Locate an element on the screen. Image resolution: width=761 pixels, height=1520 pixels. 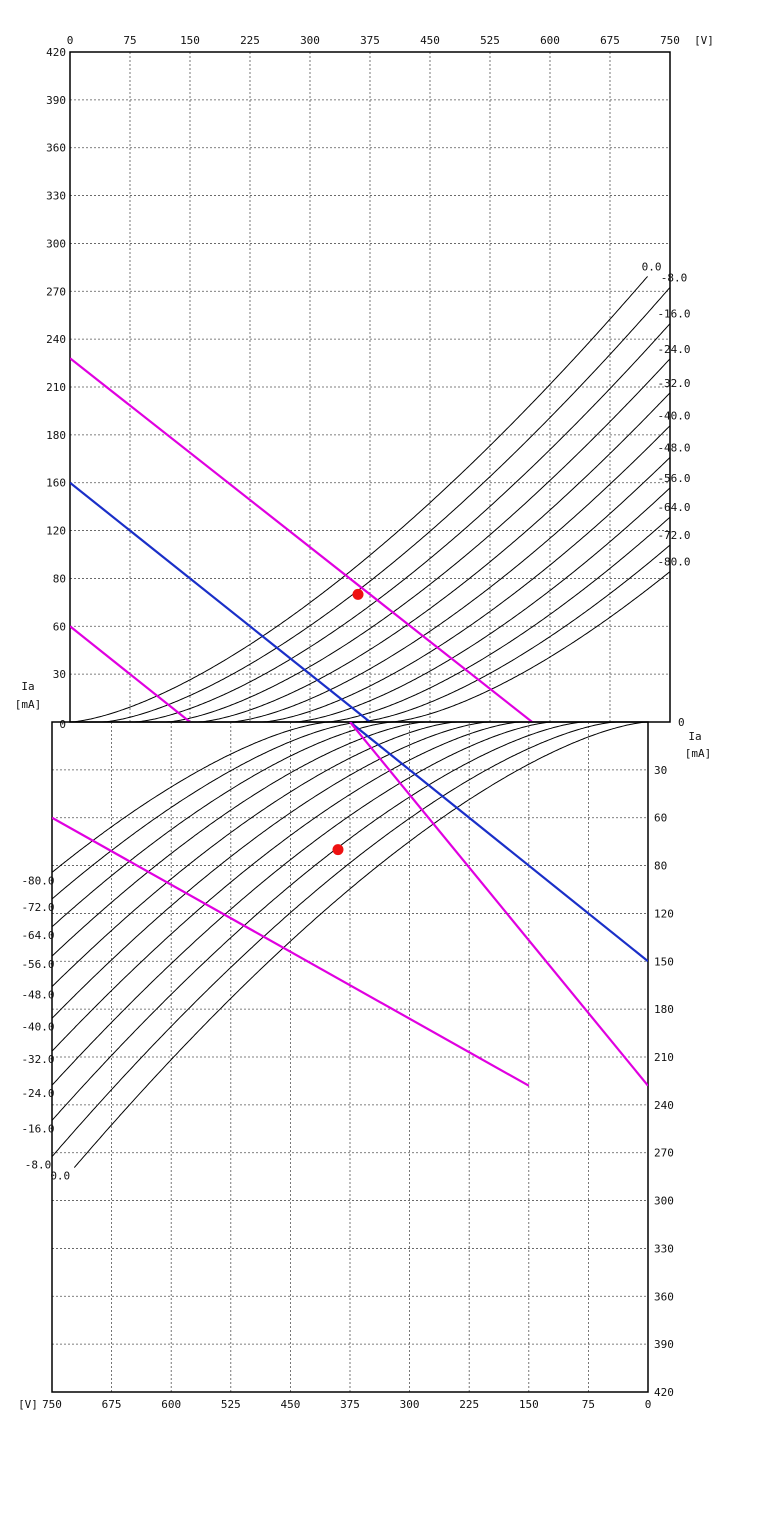
y-tick-label: 240 is located at coordinates (56, 339).